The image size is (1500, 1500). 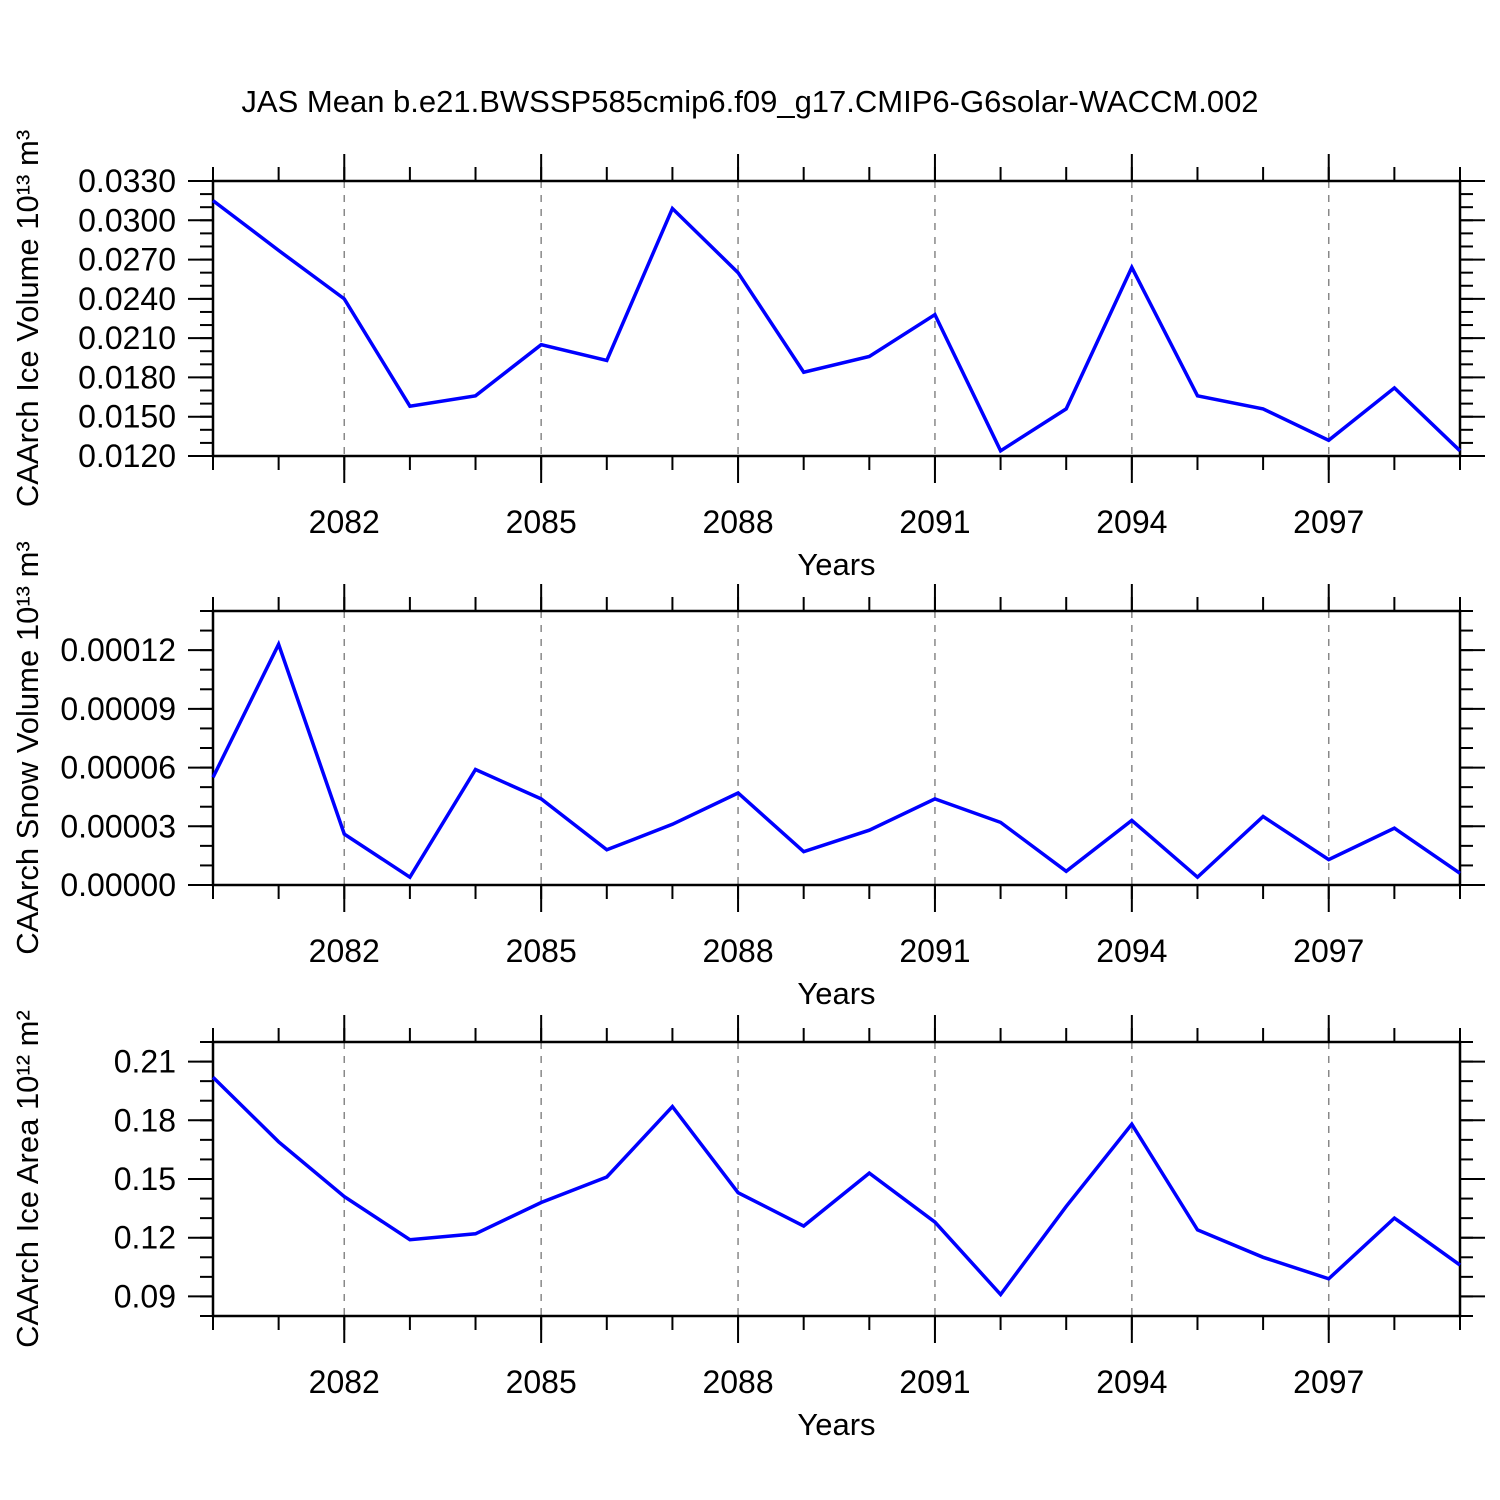 What do you see at coordinates (118, 885) in the screenshot?
I see `y-tick-label: 0.00000` at bounding box center [118, 885].